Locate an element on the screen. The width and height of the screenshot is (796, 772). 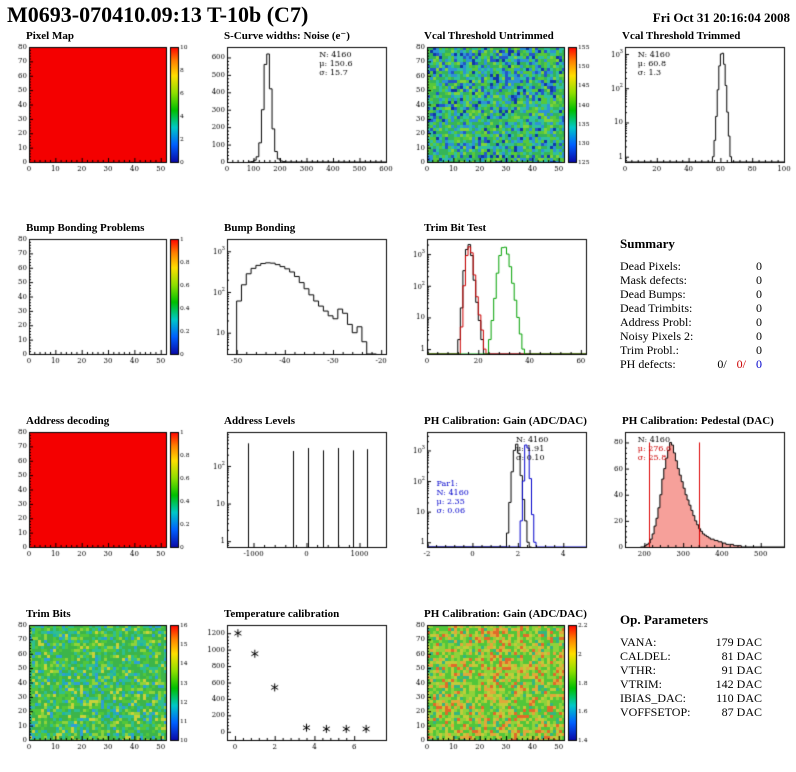
panel-title: Pixel Map is located at coordinates (50, 36).